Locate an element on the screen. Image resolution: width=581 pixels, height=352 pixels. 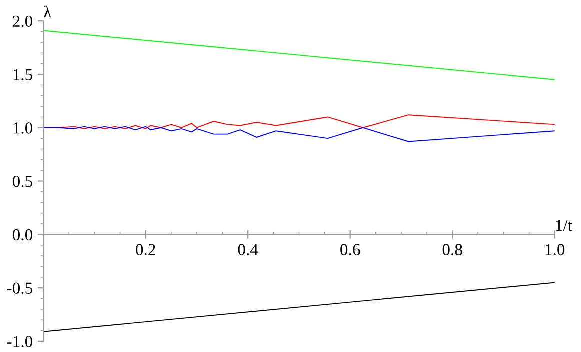
x-tick-label: 1.0 is located at coordinates (555, 250).